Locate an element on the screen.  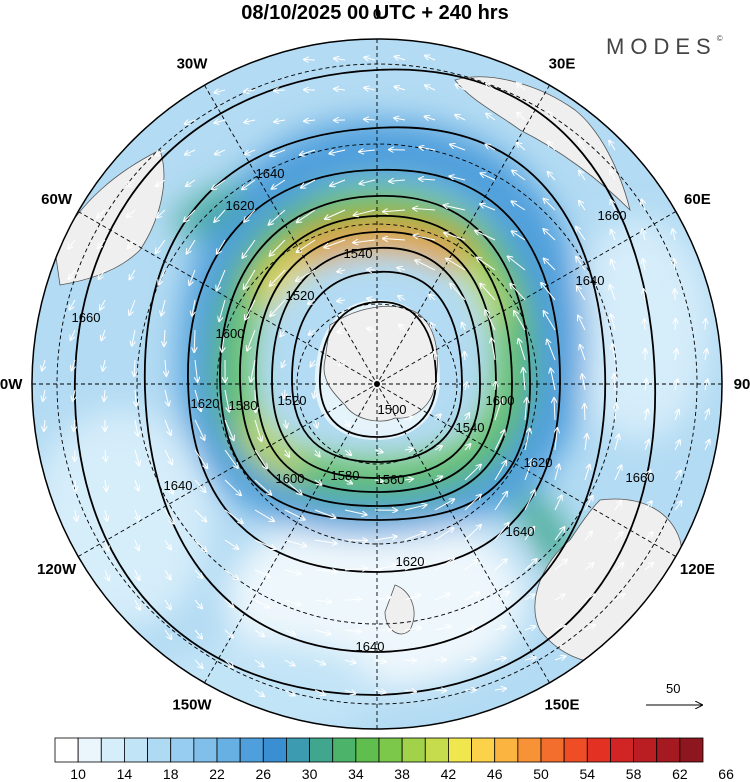
longitude-label: 120E is located at coordinates (697, 569).